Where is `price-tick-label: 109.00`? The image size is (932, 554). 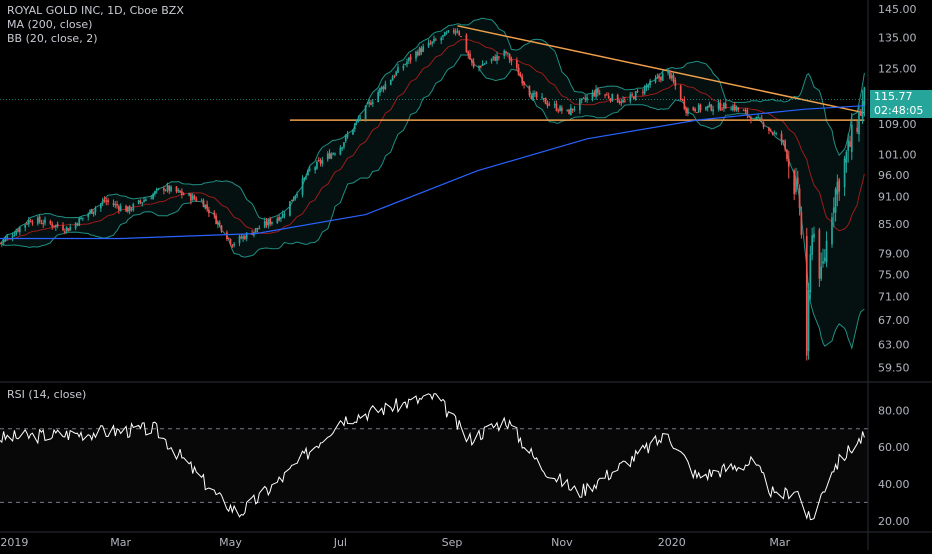
price-tick-label: 109.00 is located at coordinates (897, 124).